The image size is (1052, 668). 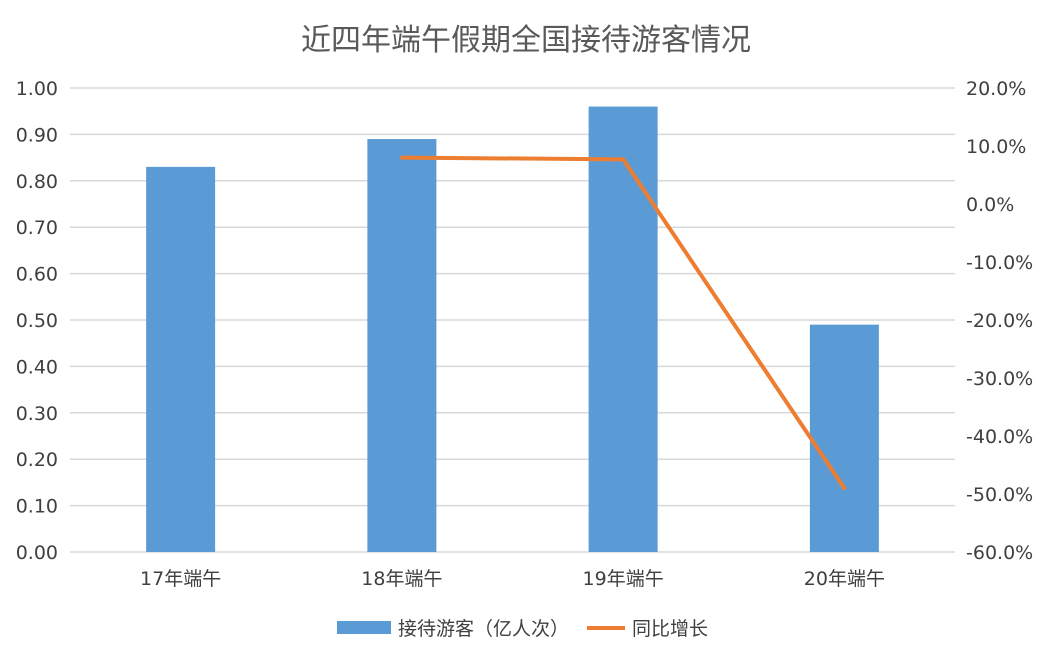 What do you see at coordinates (37, 275) in the screenshot?
I see `left-tick-label: 0.60` at bounding box center [37, 275].